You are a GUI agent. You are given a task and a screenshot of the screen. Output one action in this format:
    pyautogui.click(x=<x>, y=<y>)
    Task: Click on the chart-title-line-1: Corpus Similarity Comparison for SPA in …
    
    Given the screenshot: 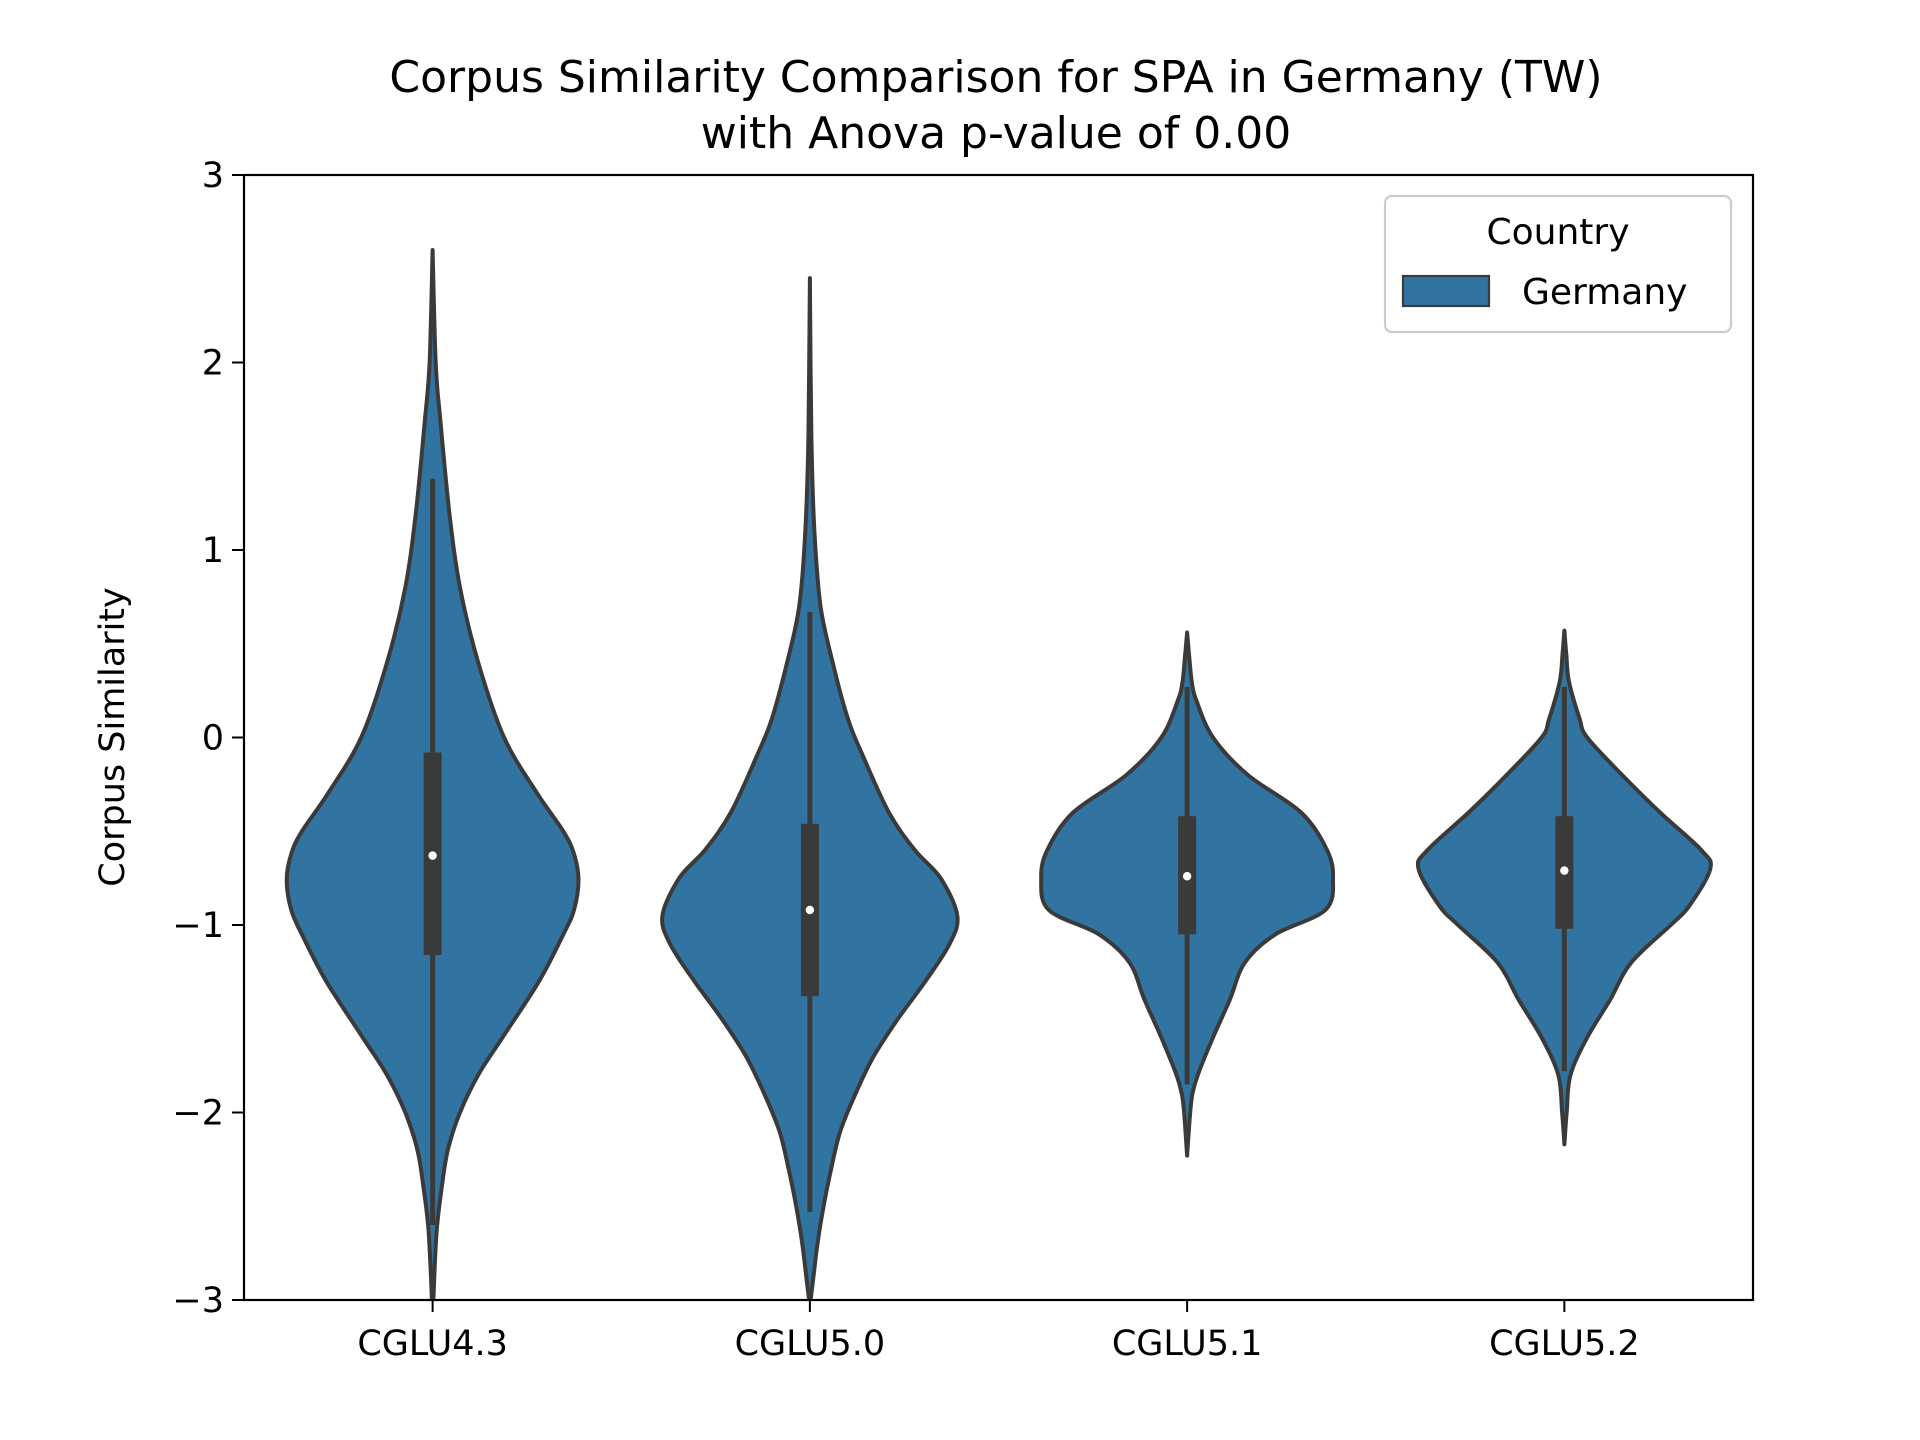 What is the action you would take?
    pyautogui.click(x=995, y=77)
    